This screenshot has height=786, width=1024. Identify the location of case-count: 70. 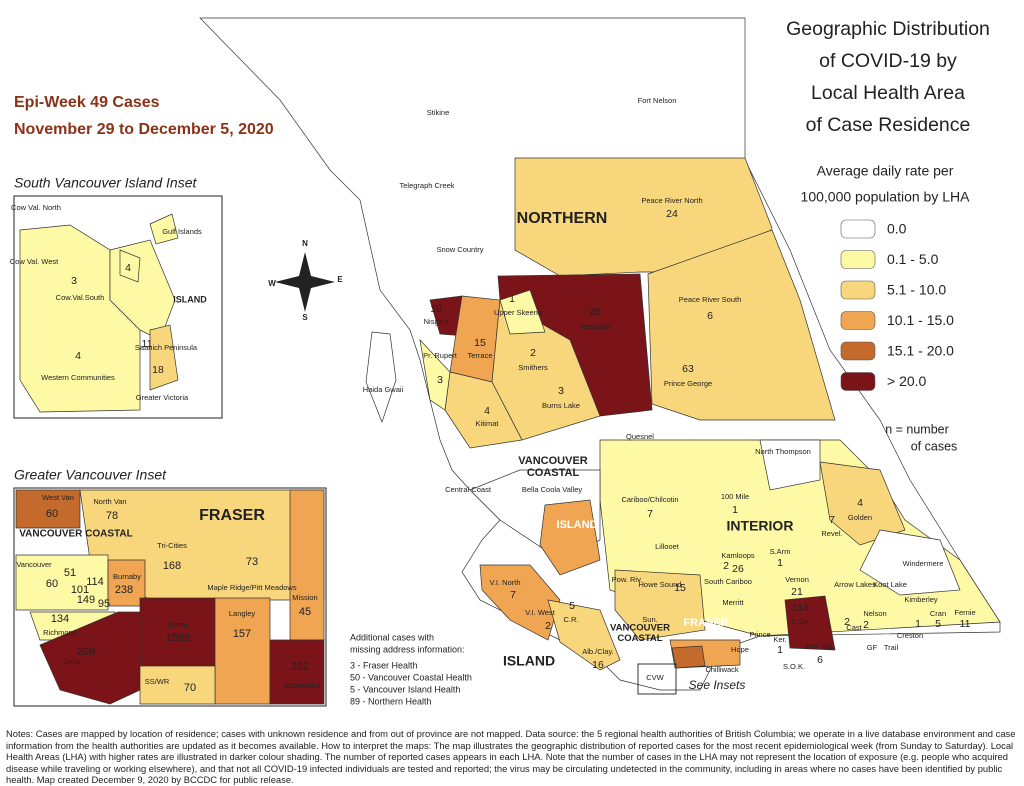
(190, 688).